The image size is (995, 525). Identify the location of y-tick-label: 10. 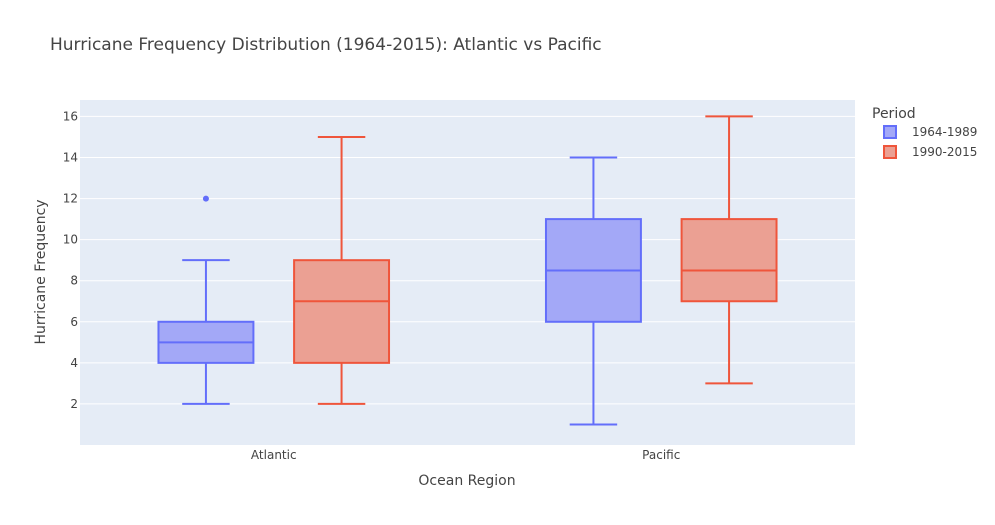
(70, 240).